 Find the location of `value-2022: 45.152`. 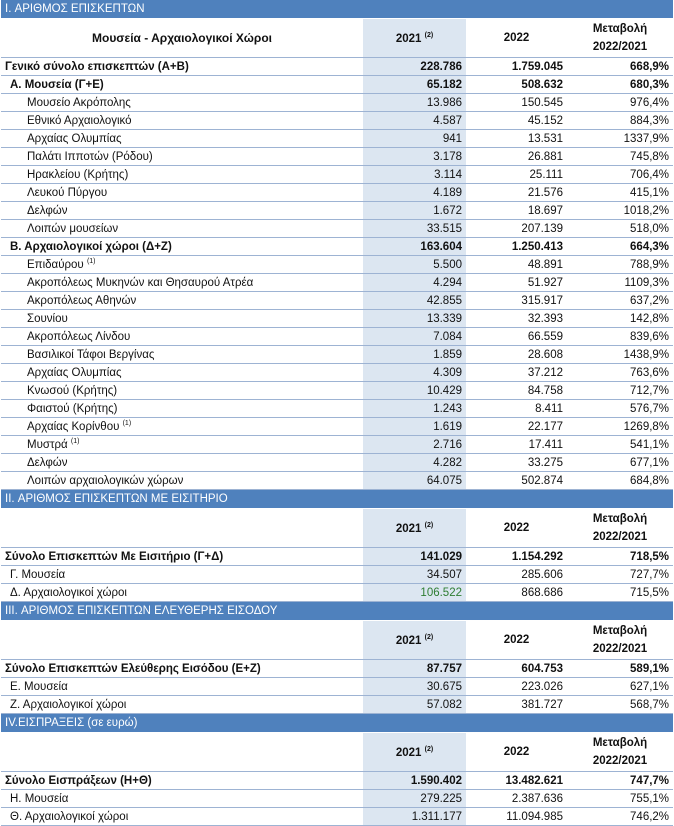

value-2022: 45.152 is located at coordinates (516, 120).